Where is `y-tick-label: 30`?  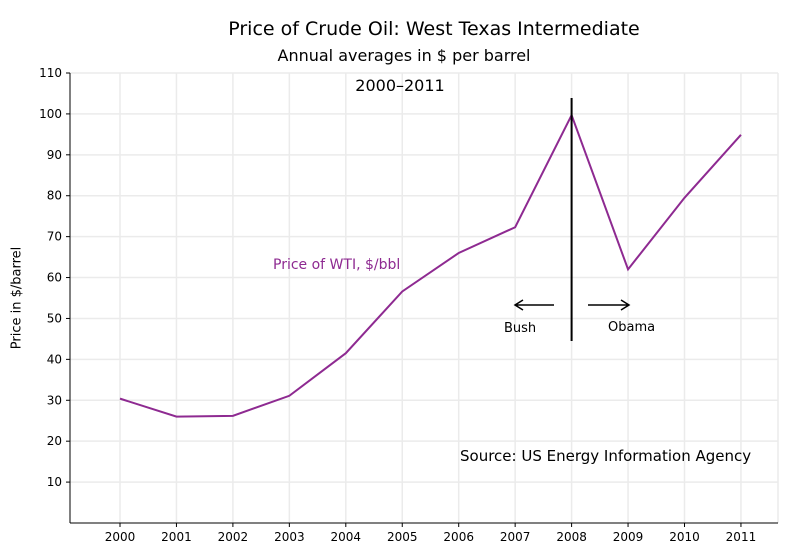 y-tick-label: 30 is located at coordinates (54, 400).